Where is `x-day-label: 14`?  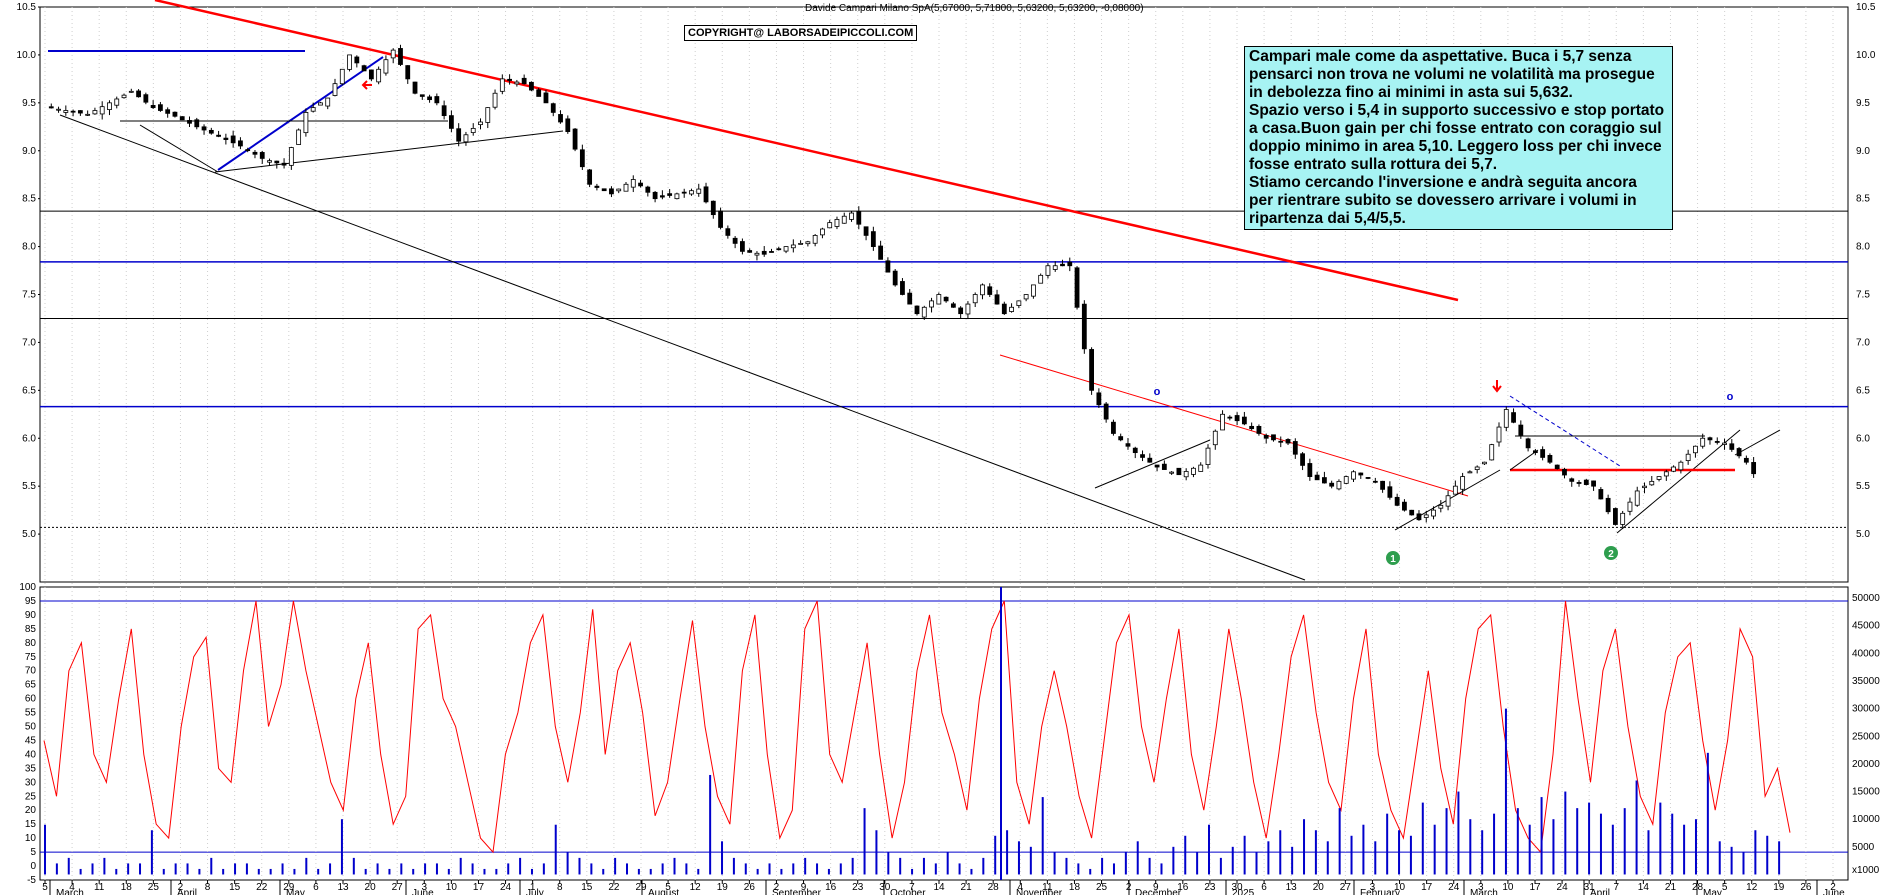
x-day-label: 14 is located at coordinates (1644, 887).